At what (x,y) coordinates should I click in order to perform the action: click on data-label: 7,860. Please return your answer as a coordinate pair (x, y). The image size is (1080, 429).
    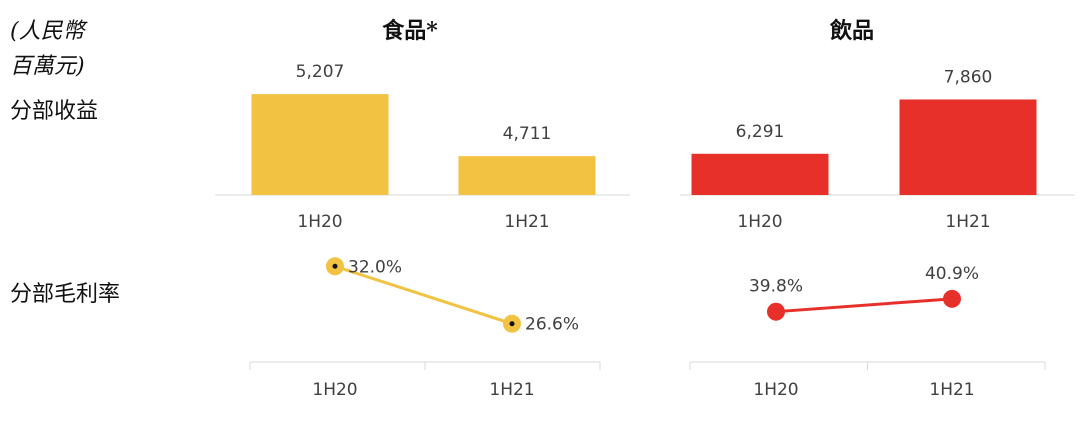
    Looking at the image, I should click on (968, 77).